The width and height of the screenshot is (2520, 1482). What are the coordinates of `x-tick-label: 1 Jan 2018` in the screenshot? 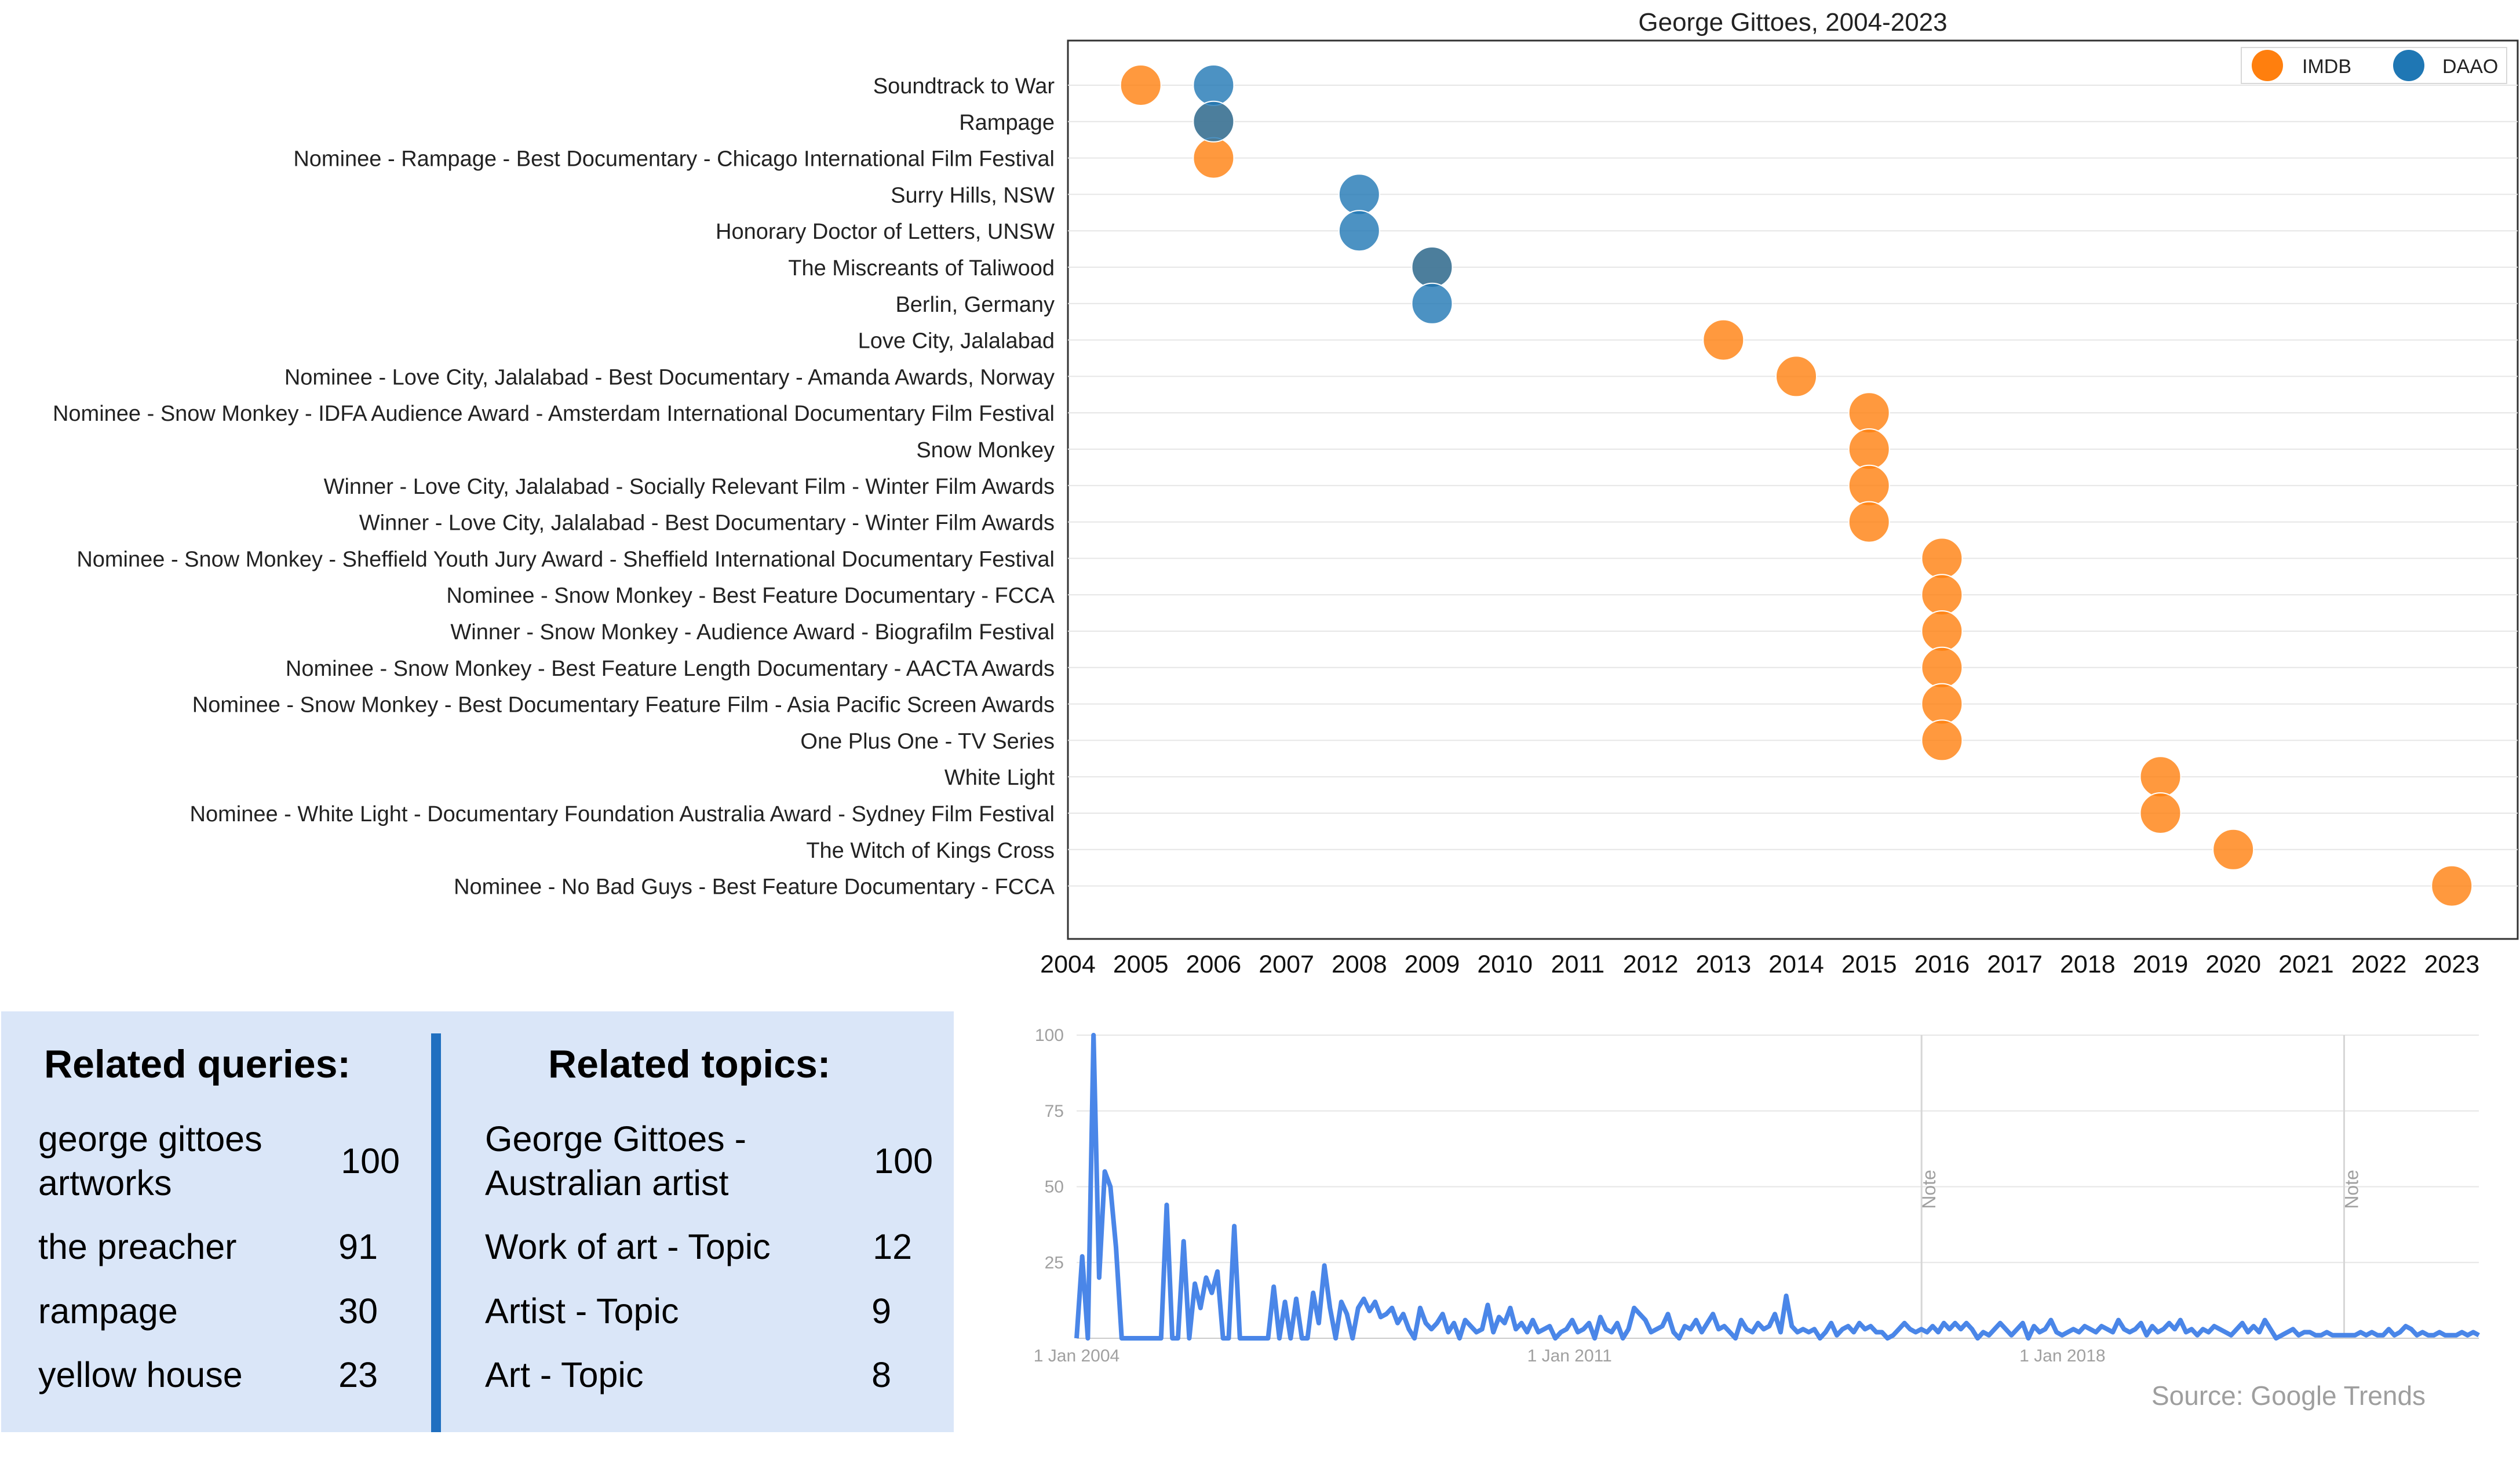 It's located at (2062, 1356).